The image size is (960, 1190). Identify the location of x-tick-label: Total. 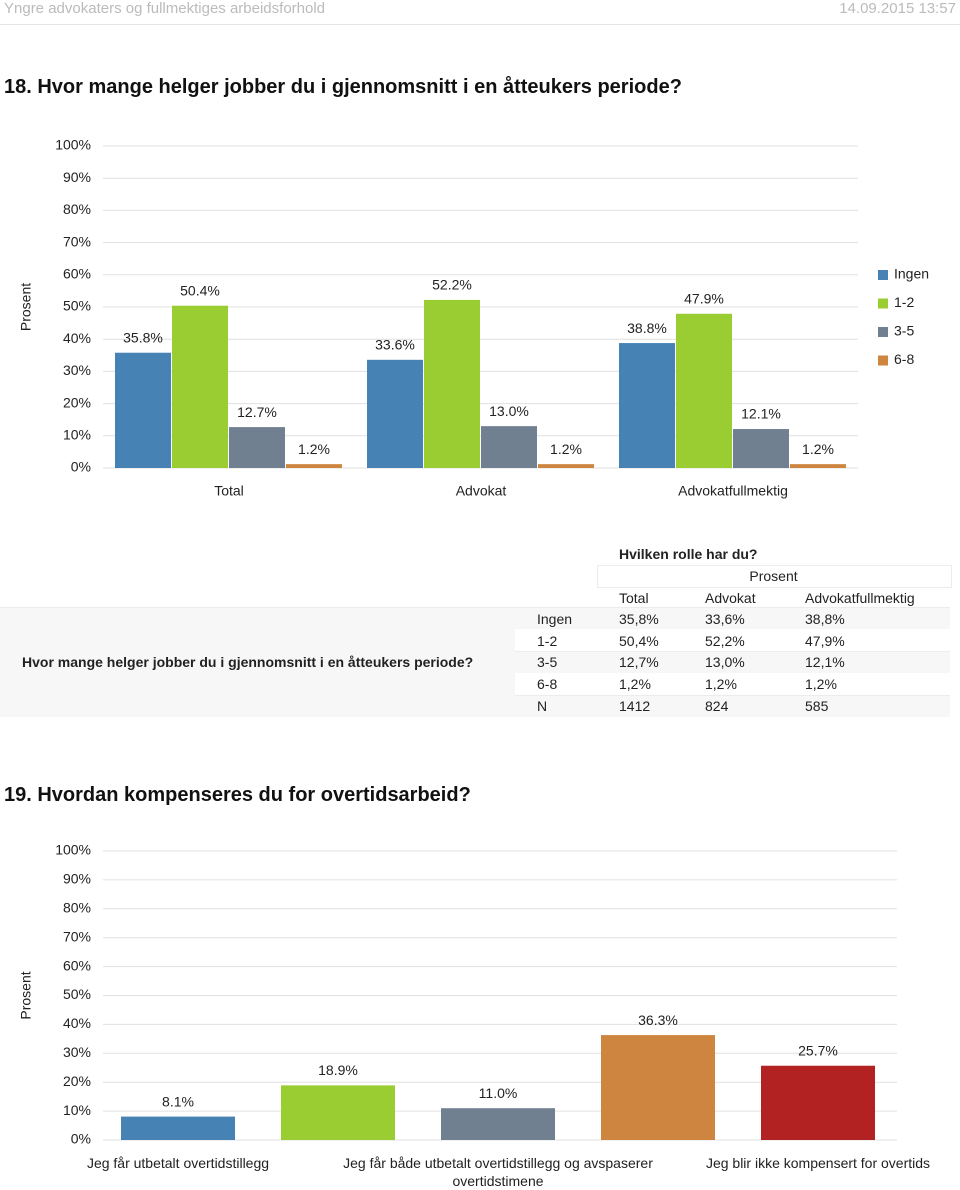
(229, 491).